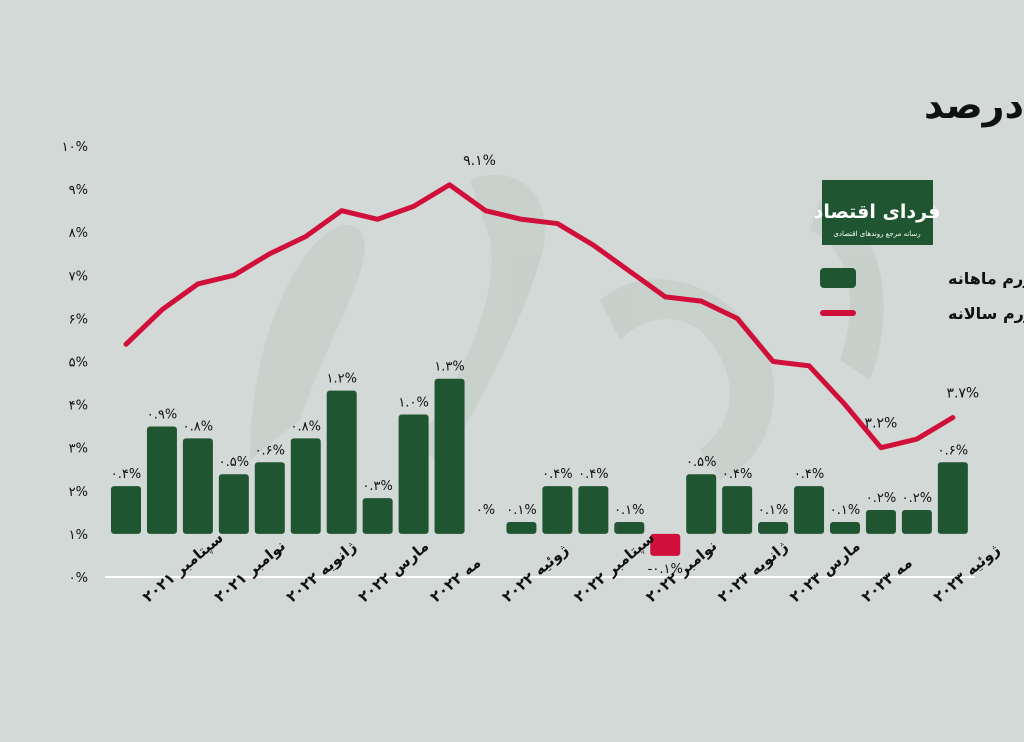 Image resolution: width=1024 pixels, height=742 pixels. What do you see at coordinates (78, 578) in the screenshot?
I see `y-tick-label: ۰%` at bounding box center [78, 578].